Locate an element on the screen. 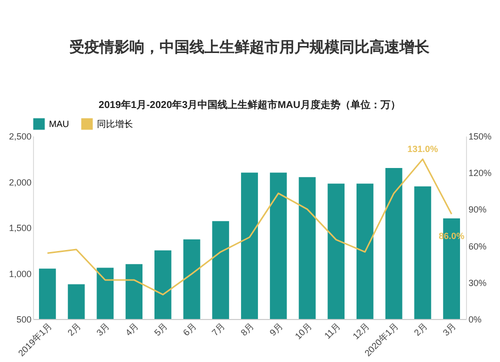 This screenshot has height=362, width=500. x-tick-label: 10月 is located at coordinates (303, 331).